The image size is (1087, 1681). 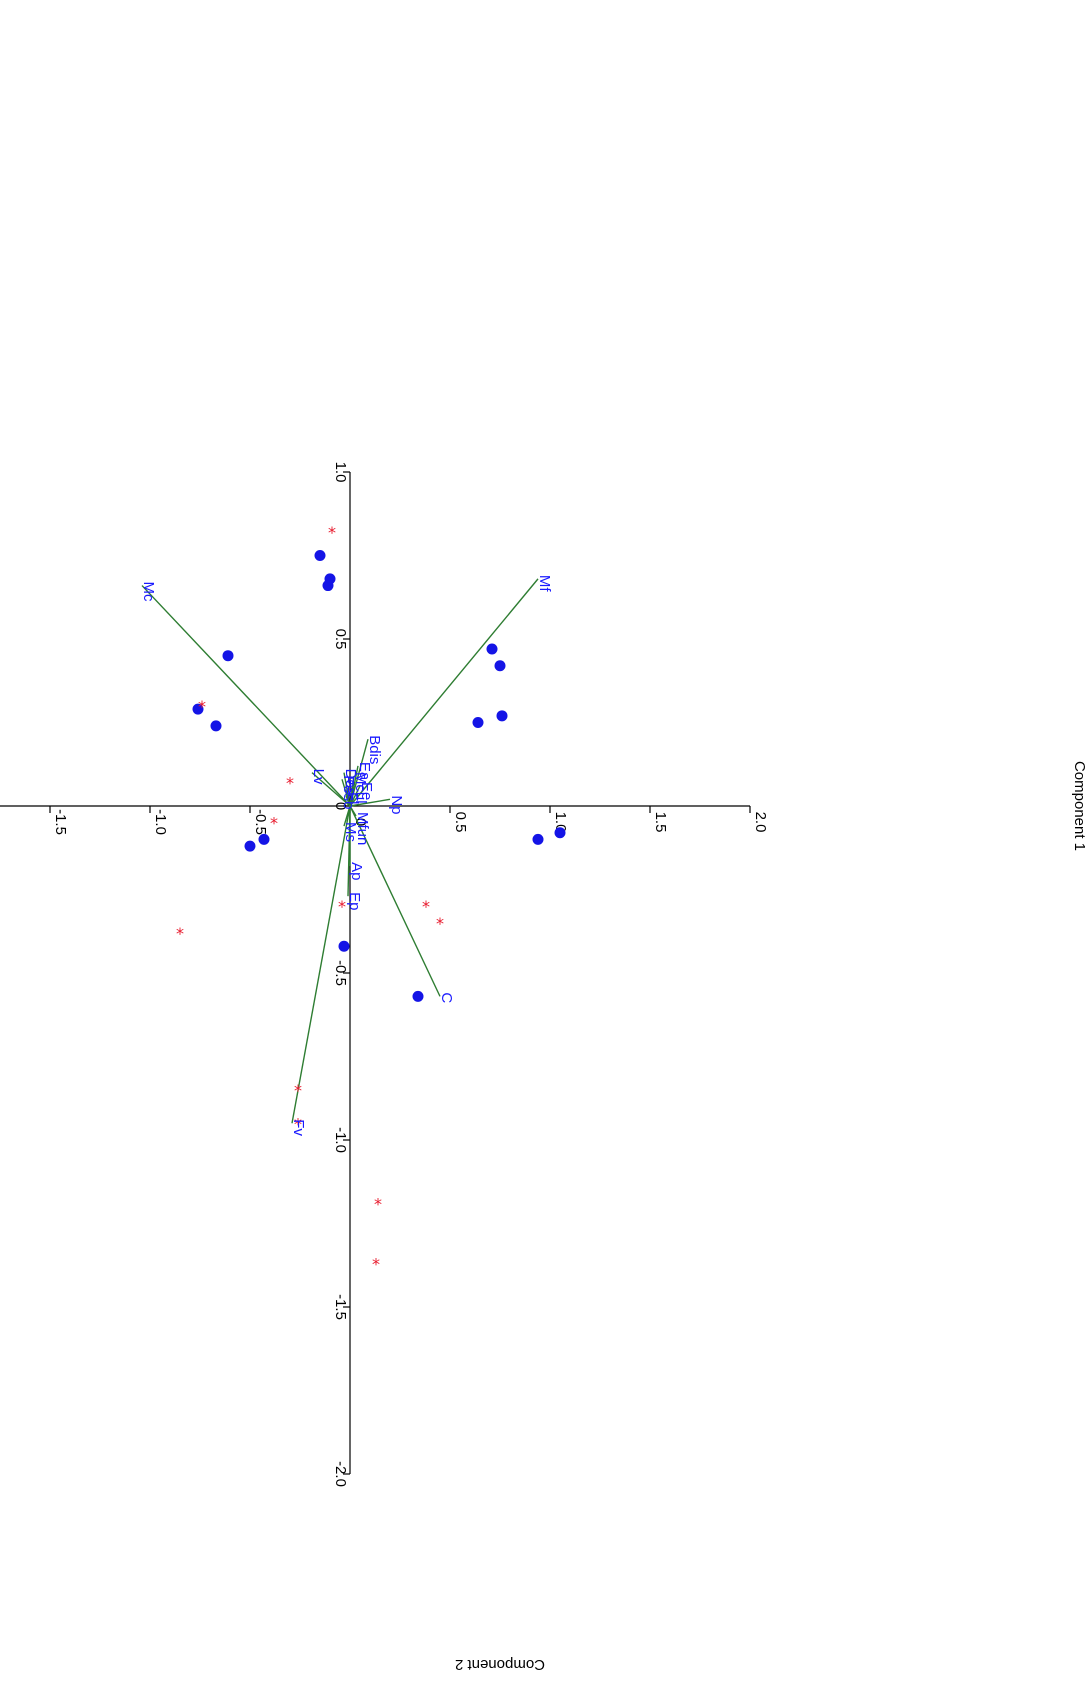 I want to click on component-1-tick-label: -2.0, so click(x=340, y=1474).